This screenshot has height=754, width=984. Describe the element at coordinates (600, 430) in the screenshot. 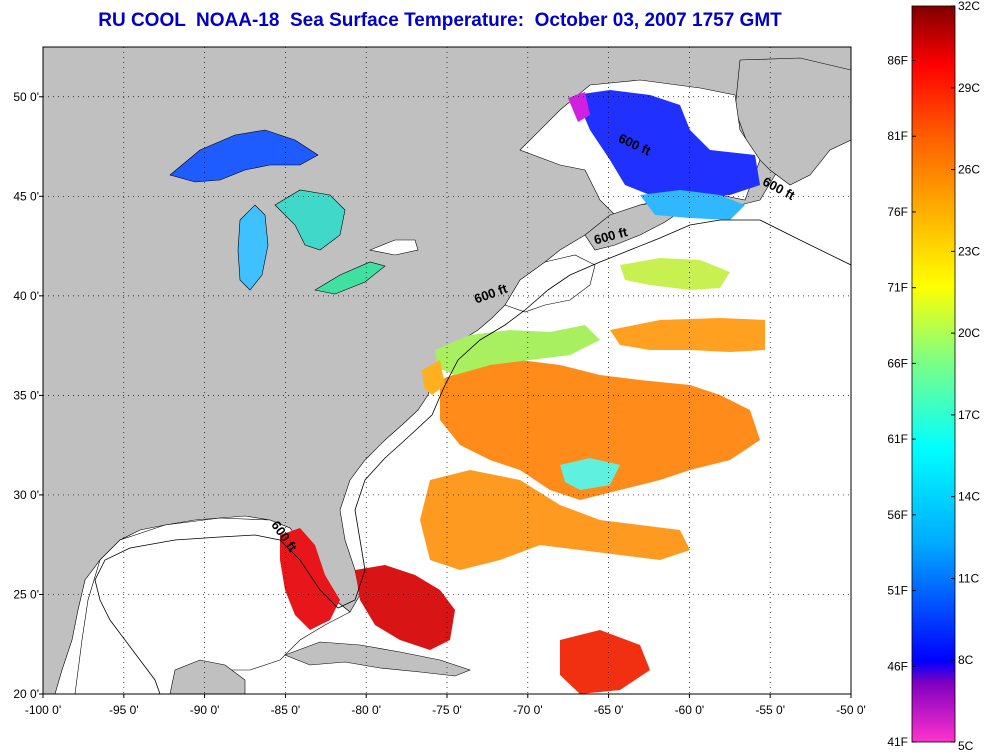

I see `sst-gulf-stream-core` at that location.